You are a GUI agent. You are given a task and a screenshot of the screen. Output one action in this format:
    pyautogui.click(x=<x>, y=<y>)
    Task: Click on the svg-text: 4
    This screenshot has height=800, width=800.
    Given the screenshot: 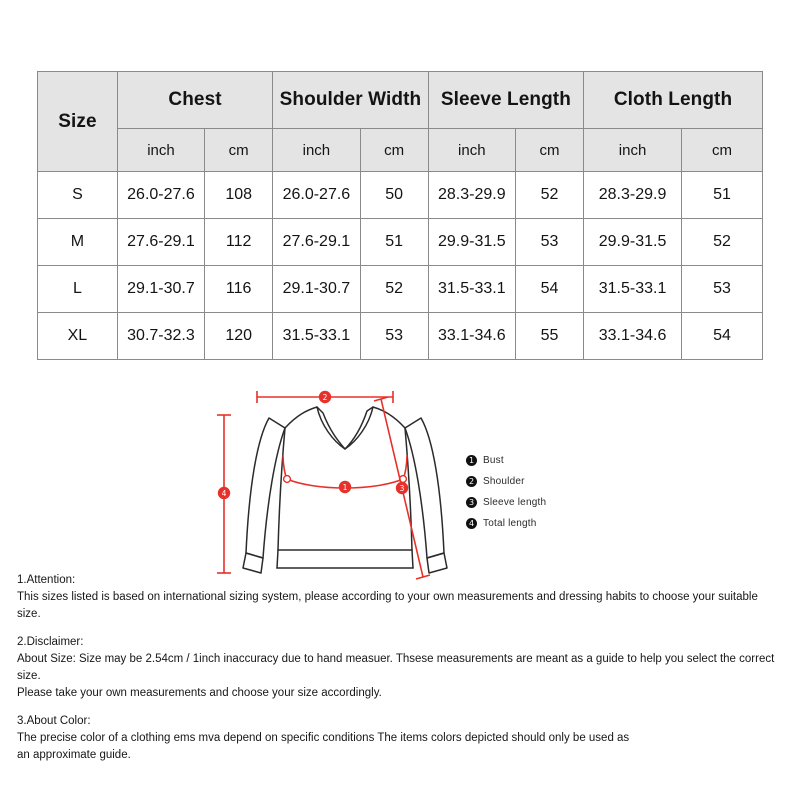 What is the action you would take?
    pyautogui.click(x=224, y=493)
    